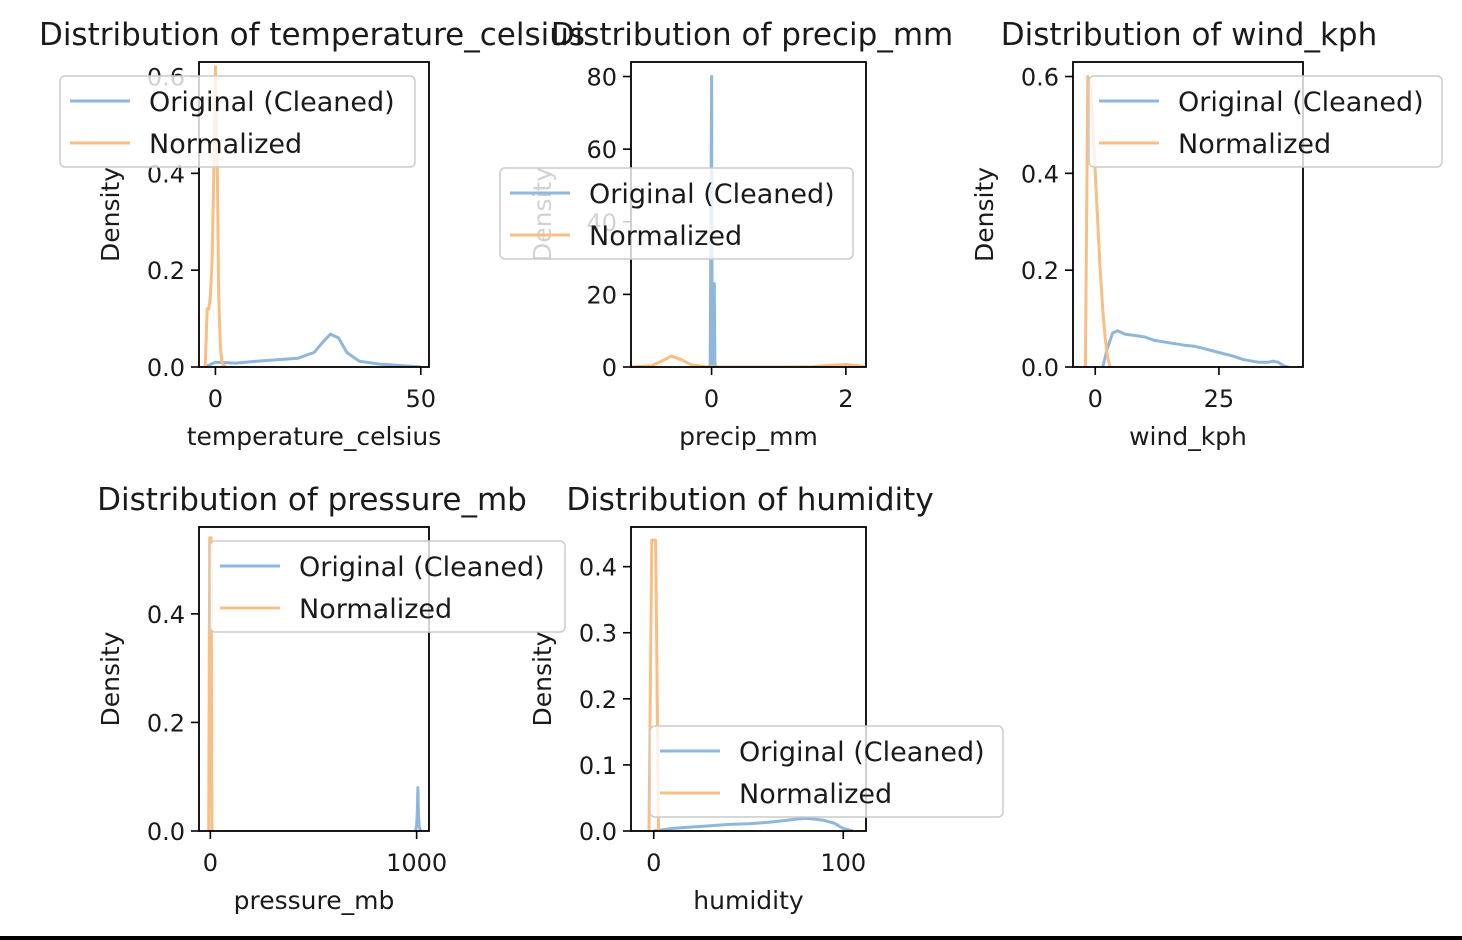  Describe the element at coordinates (748, 436) in the screenshot. I see `x-axis-label: precip_mm` at that location.